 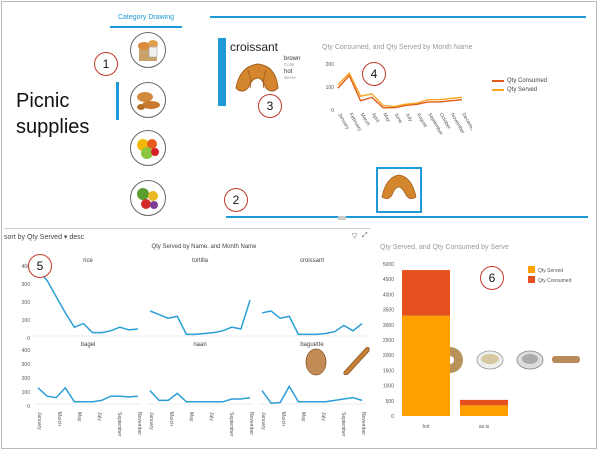 What do you see at coordinates (388, 280) in the screenshot?
I see `y-tick-label: 4500` at bounding box center [388, 280].